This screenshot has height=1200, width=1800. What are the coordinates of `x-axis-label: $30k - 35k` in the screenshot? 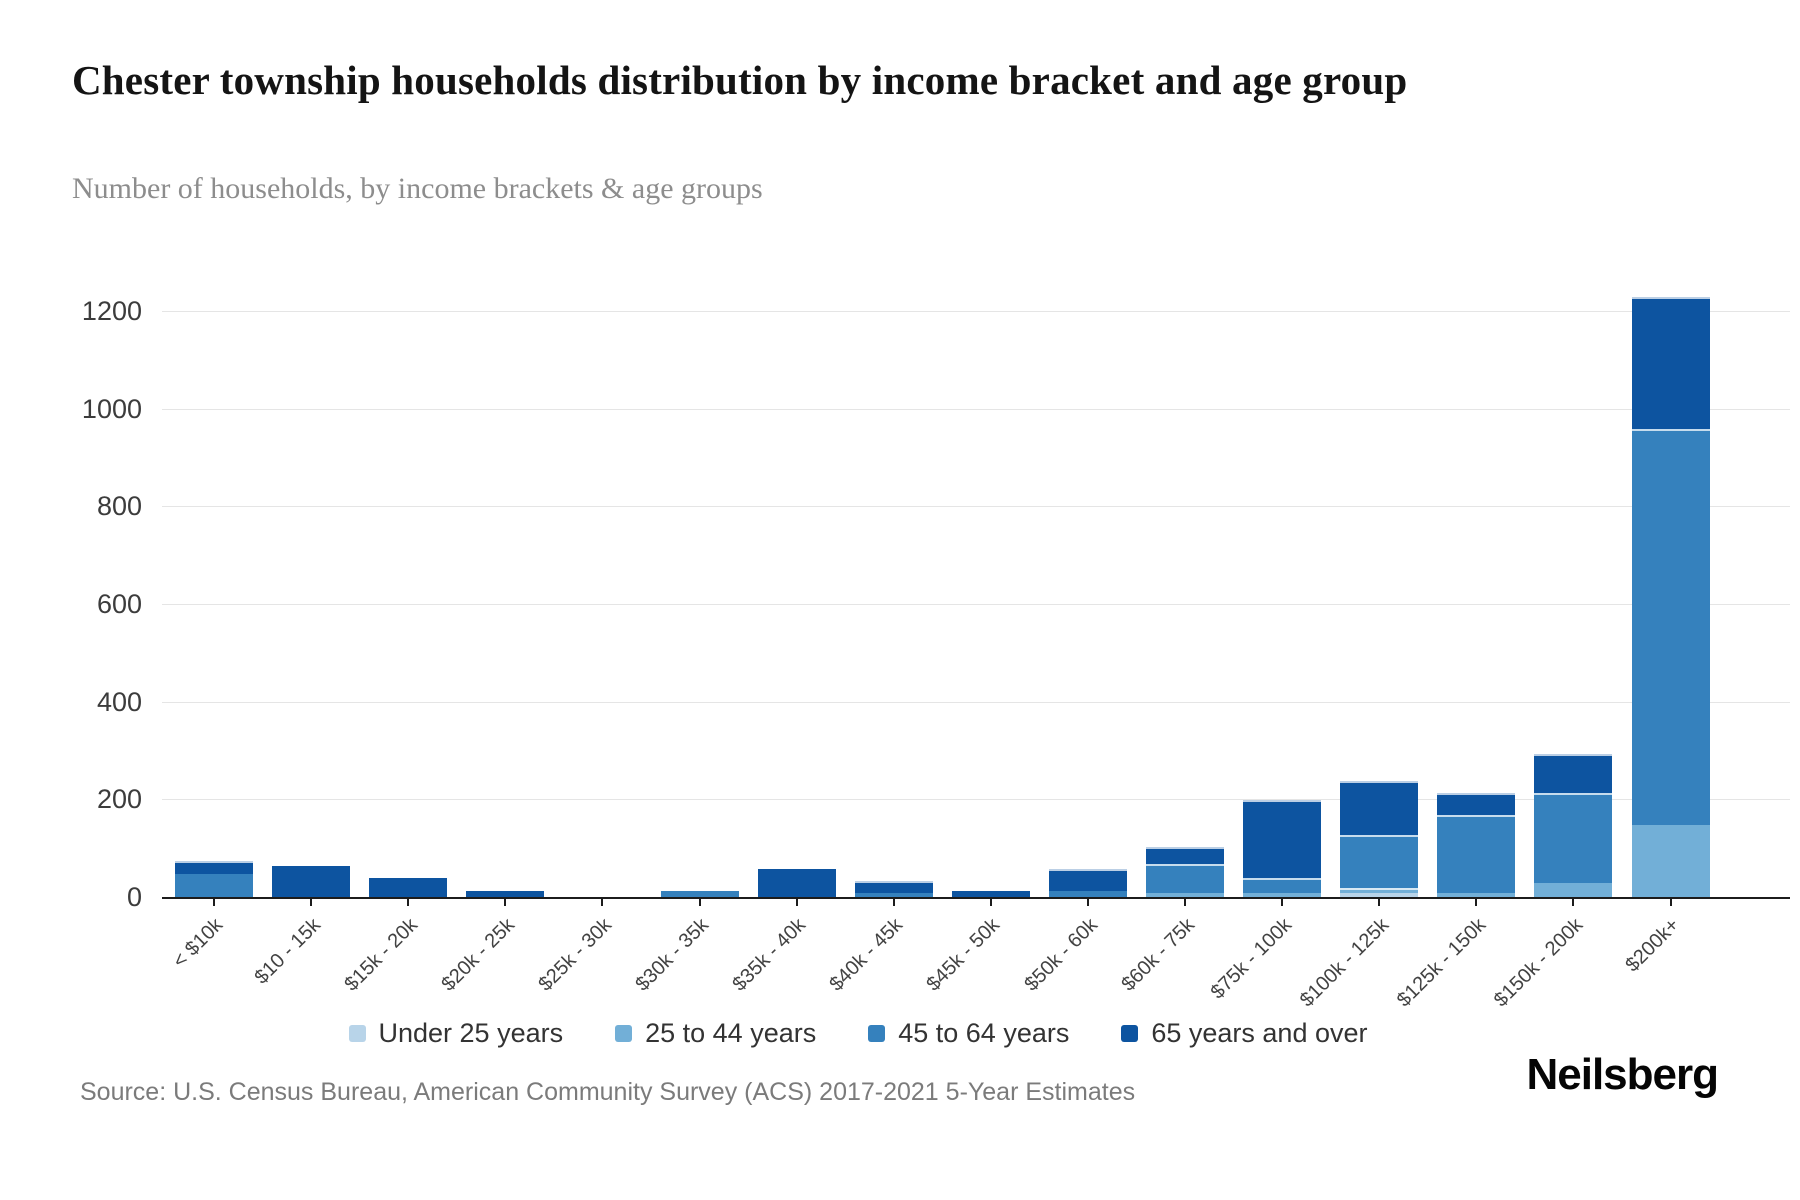 It's located at (672, 955).